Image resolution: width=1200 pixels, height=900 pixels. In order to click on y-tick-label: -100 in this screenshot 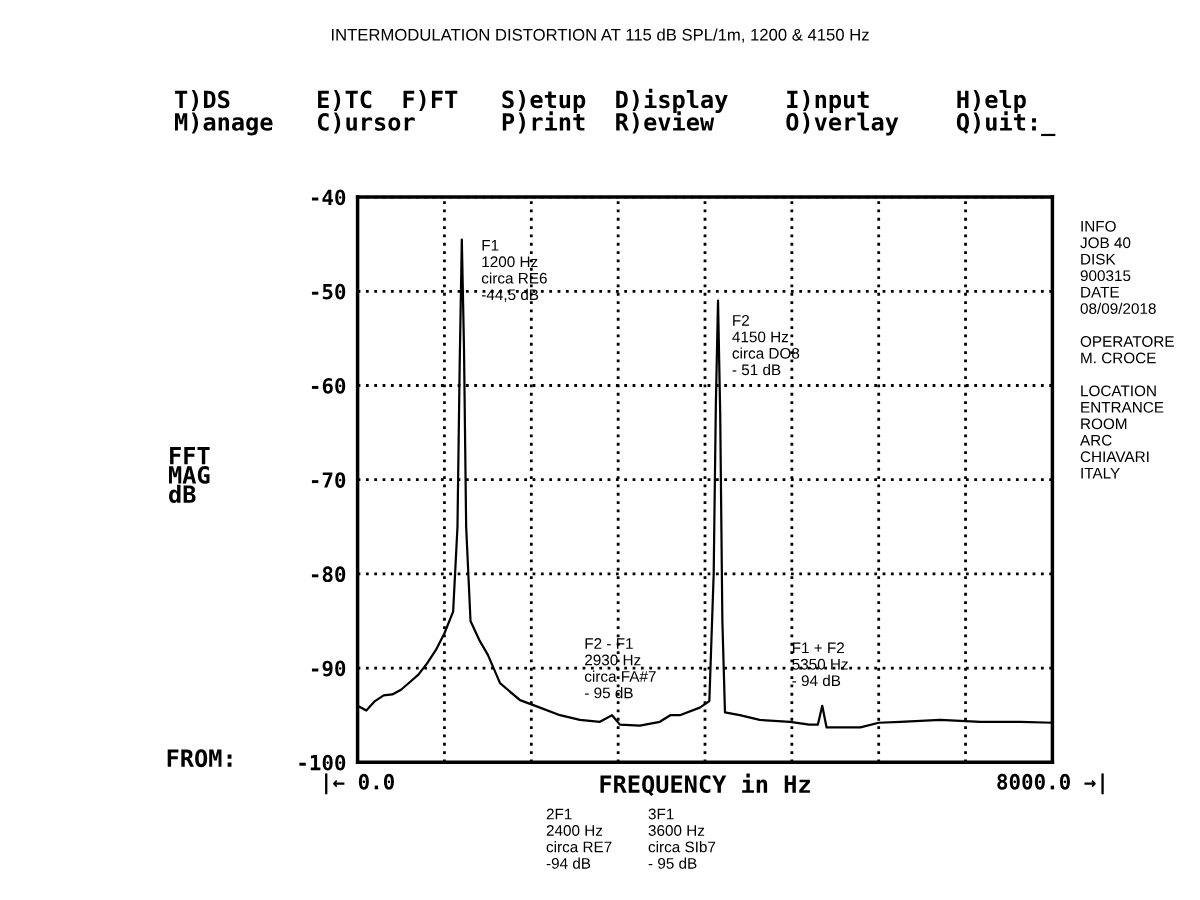, I will do `click(322, 762)`.